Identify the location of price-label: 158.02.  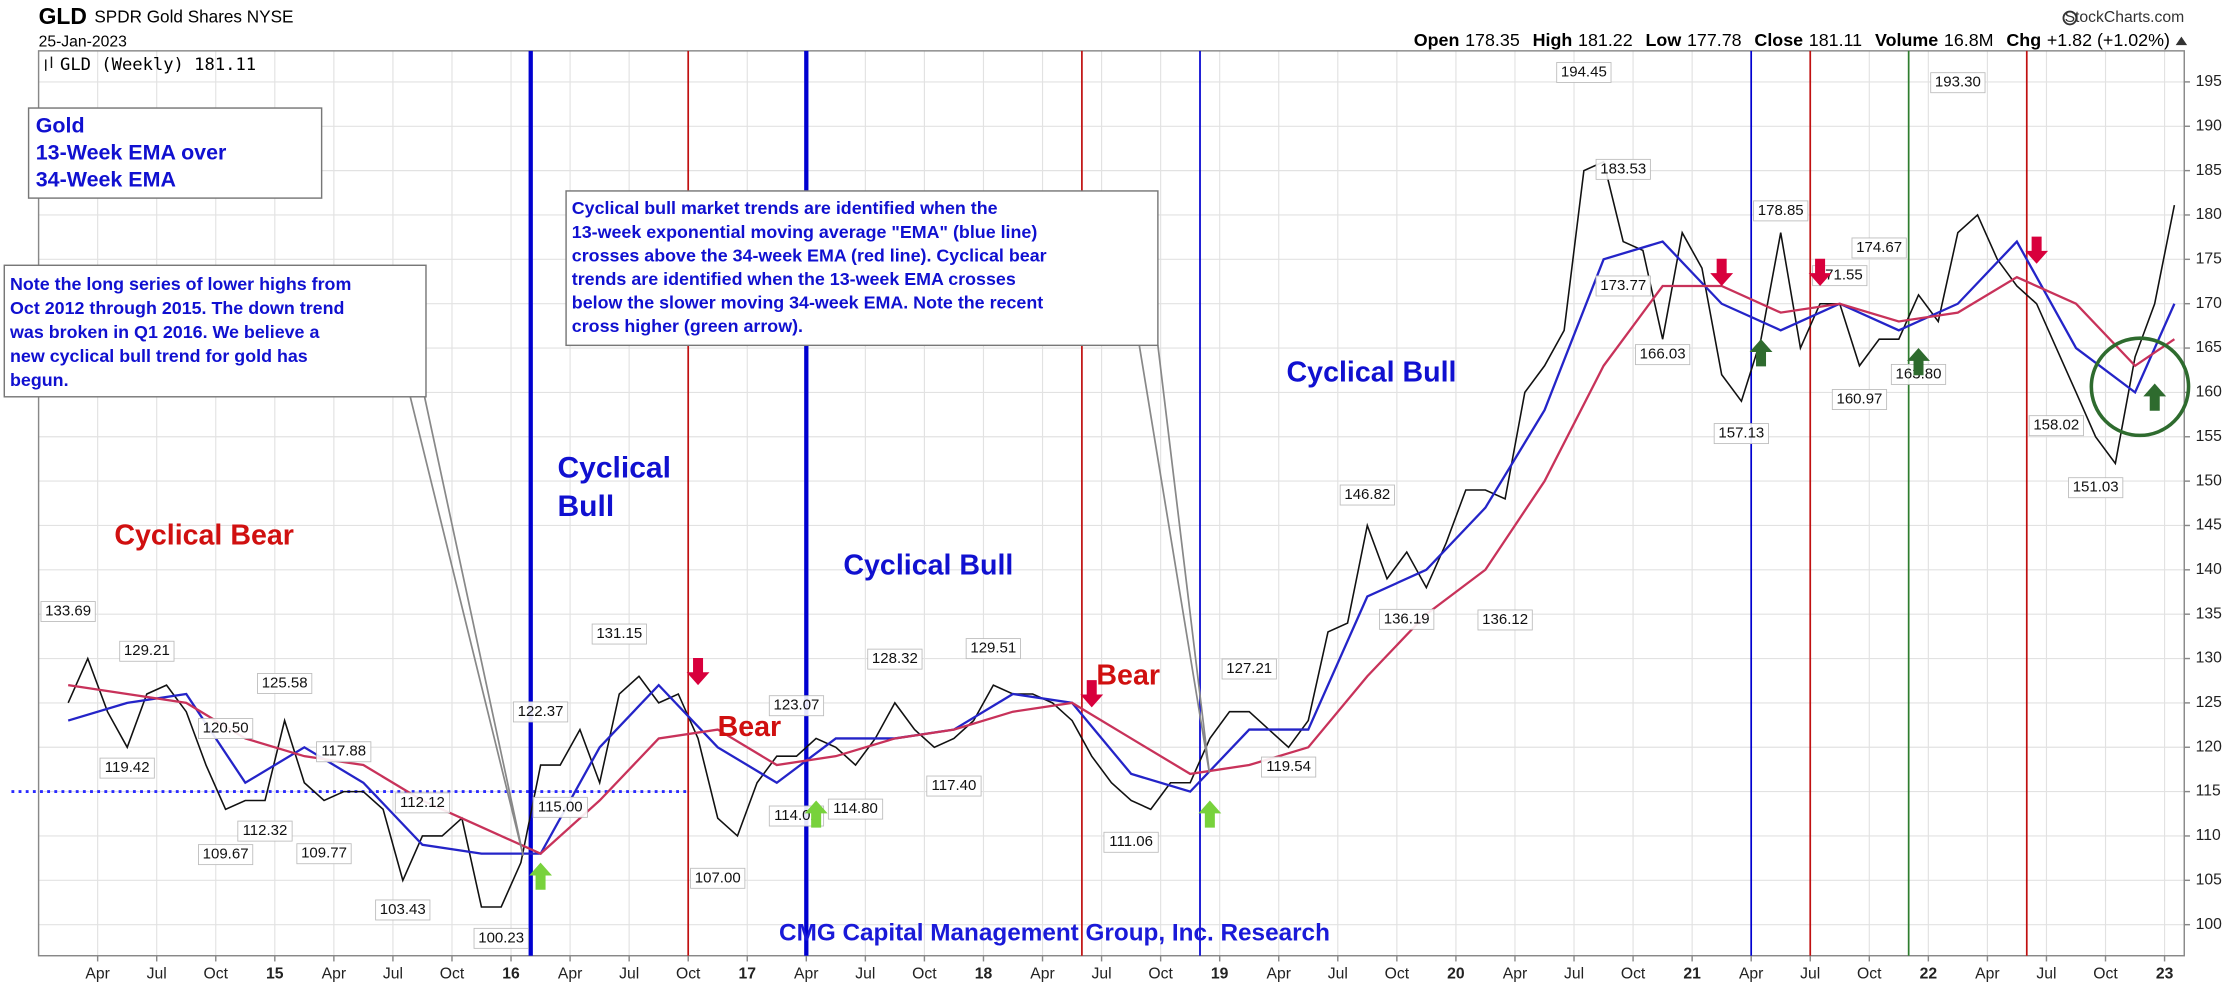
(2056, 425).